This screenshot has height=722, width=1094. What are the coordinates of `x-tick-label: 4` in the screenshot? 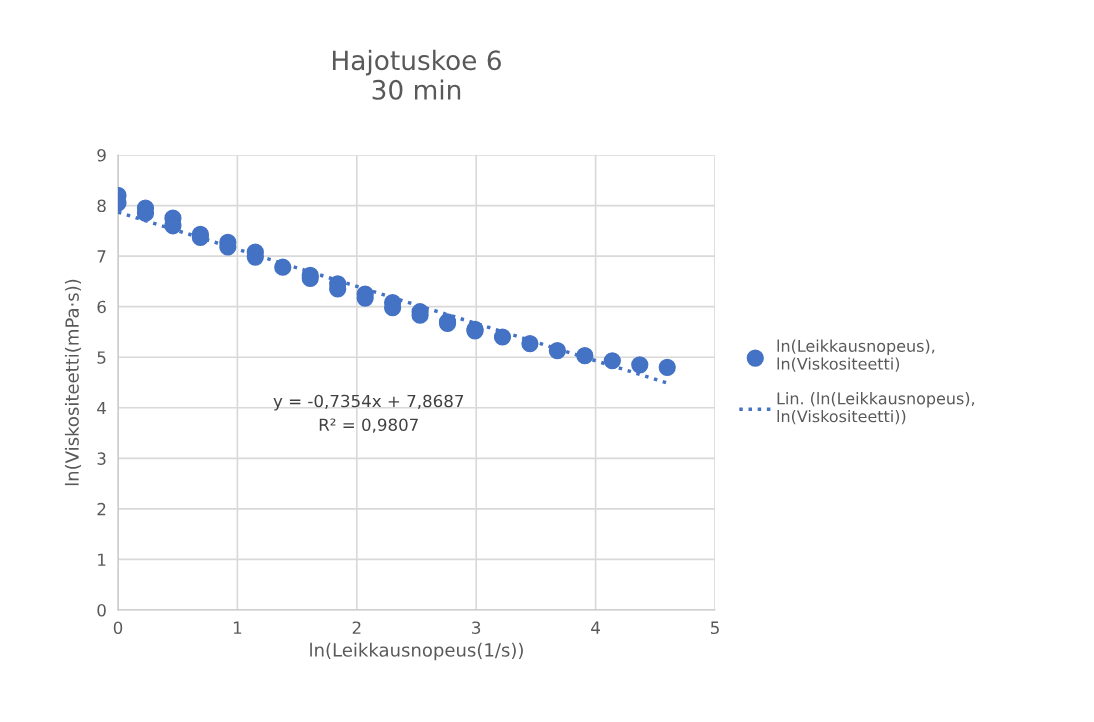 It's located at (595, 627).